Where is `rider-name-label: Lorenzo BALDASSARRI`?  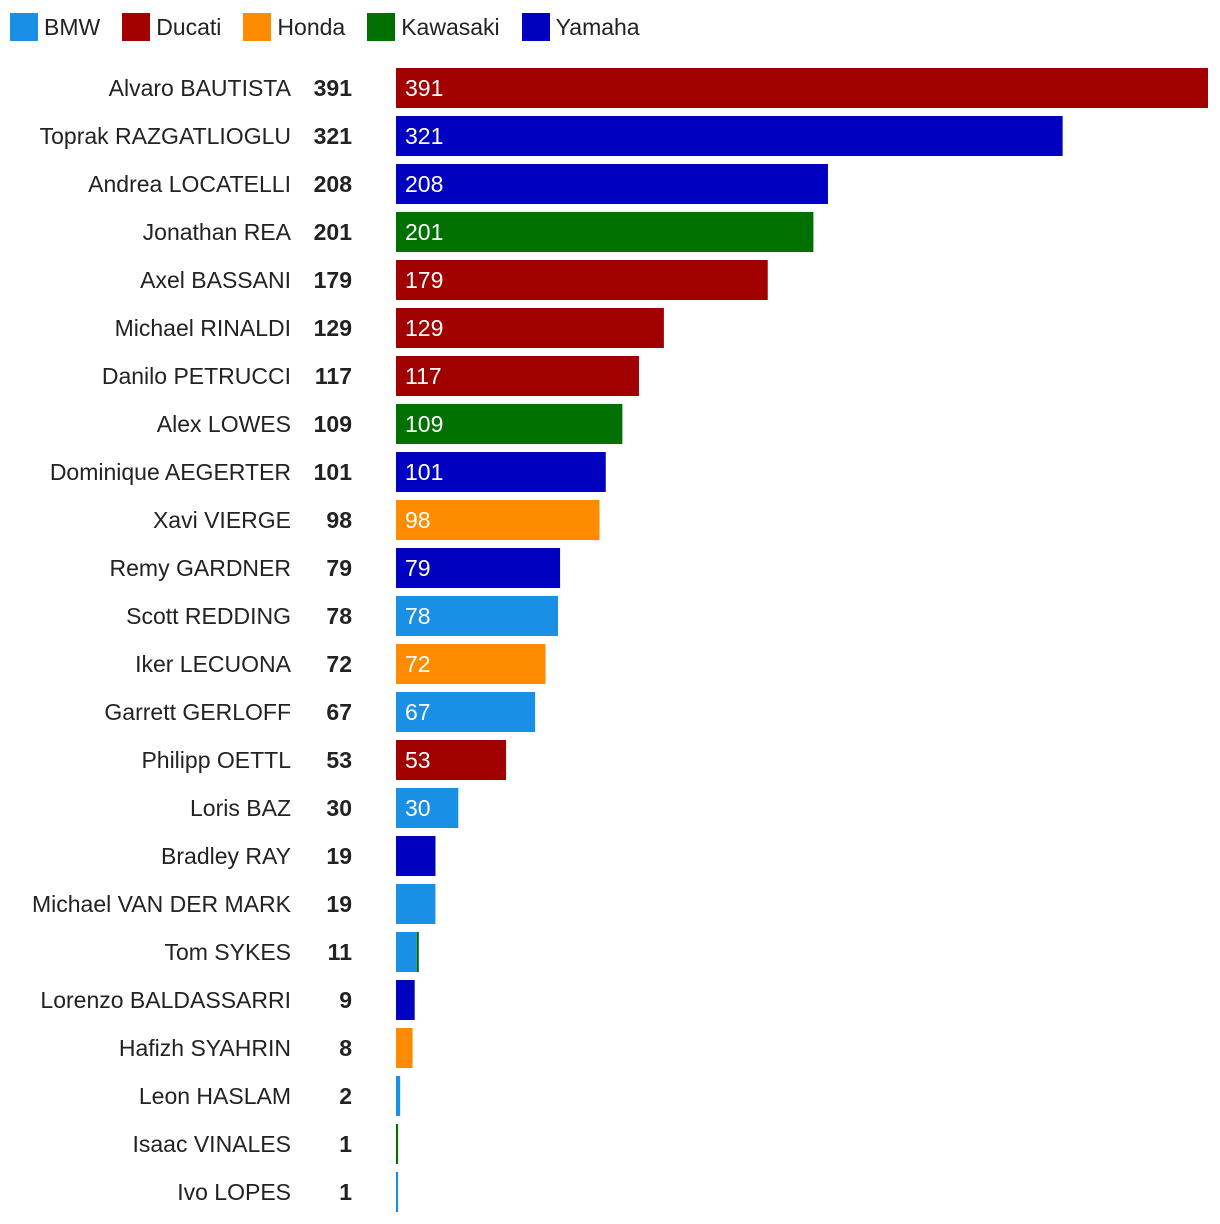 rider-name-label: Lorenzo BALDASSARRI is located at coordinates (165, 1000).